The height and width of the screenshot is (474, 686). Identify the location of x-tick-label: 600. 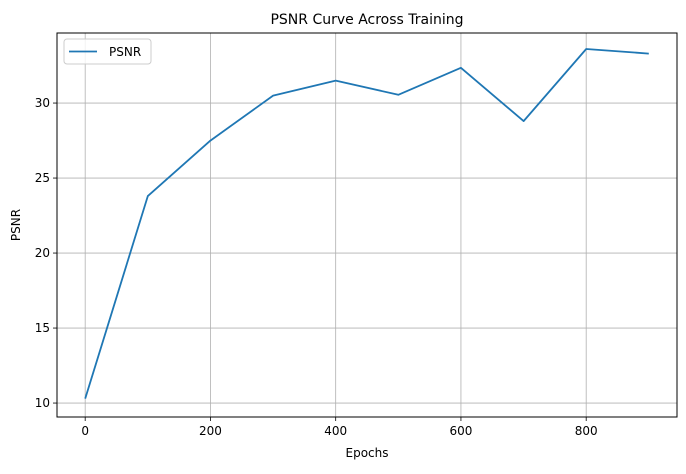
(460, 431).